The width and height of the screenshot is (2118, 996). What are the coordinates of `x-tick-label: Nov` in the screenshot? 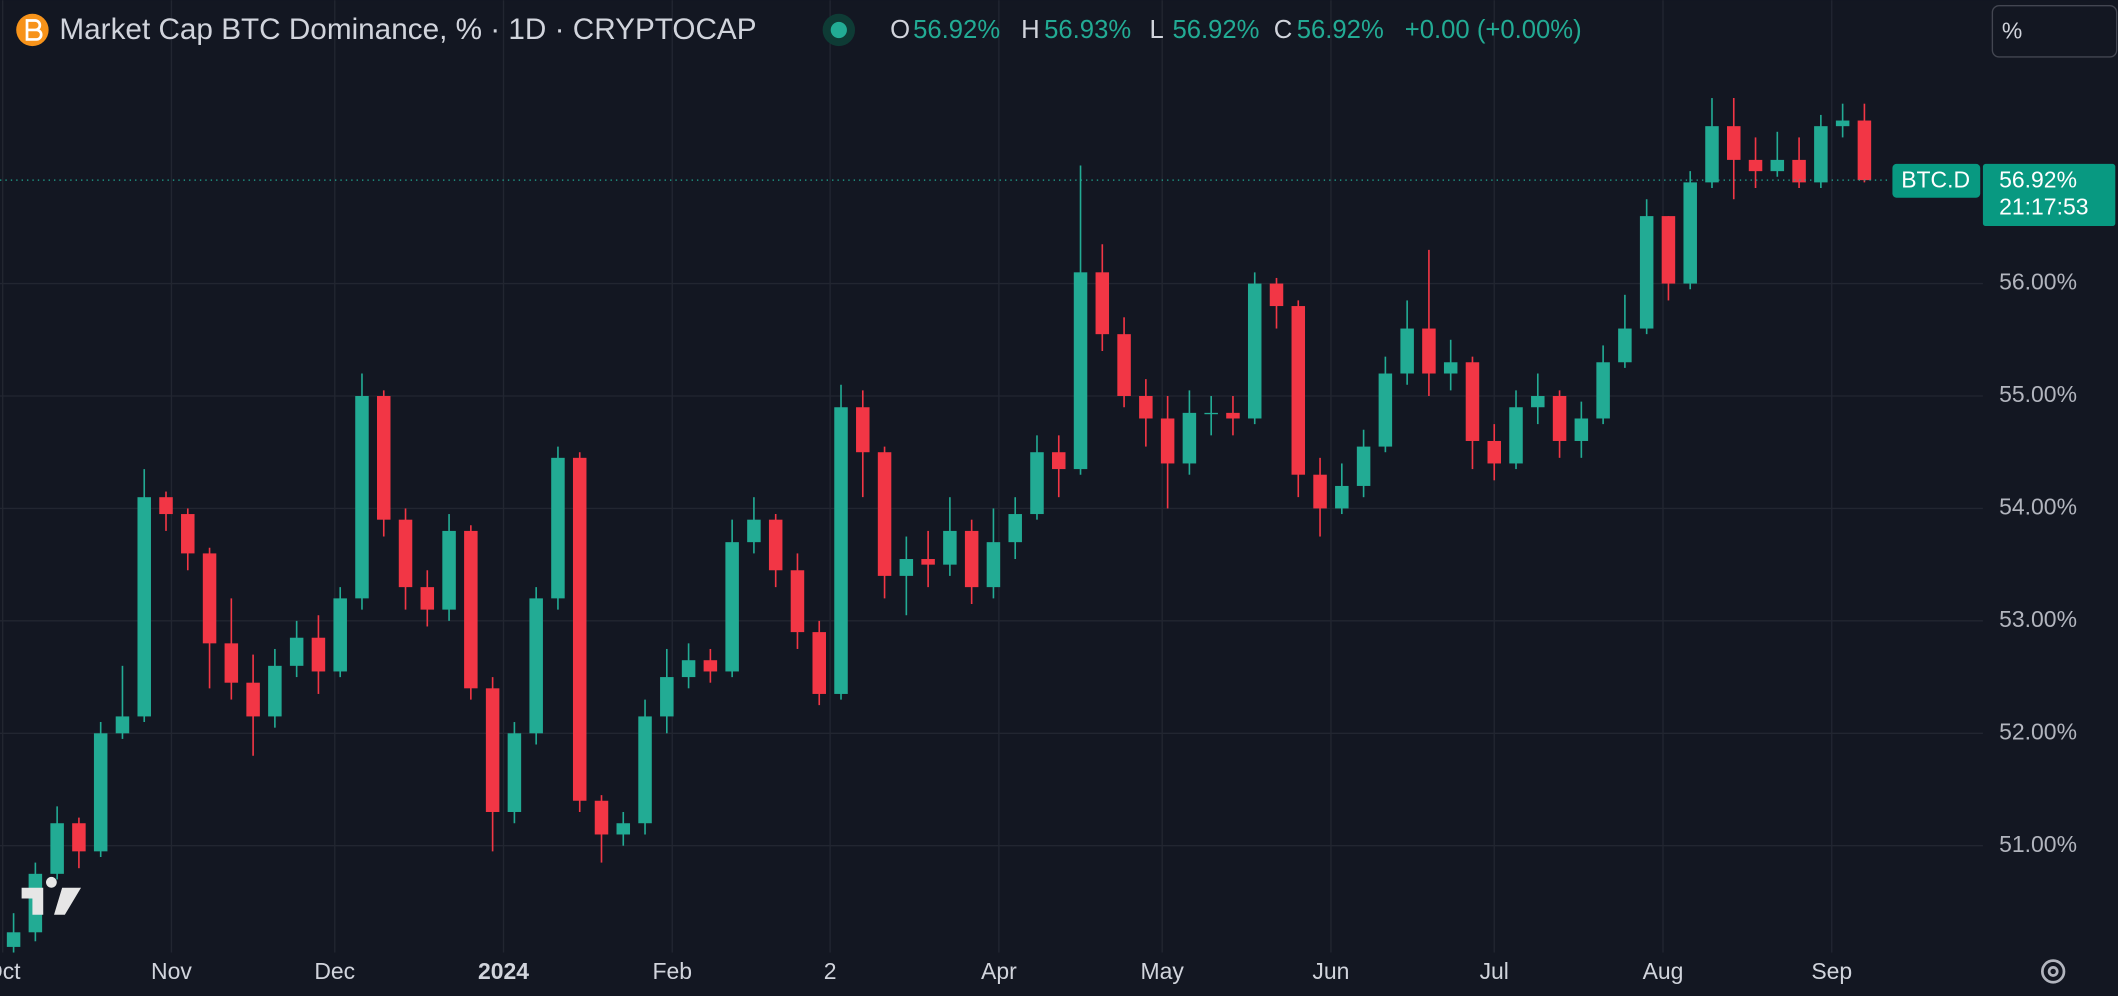 It's located at (171, 971).